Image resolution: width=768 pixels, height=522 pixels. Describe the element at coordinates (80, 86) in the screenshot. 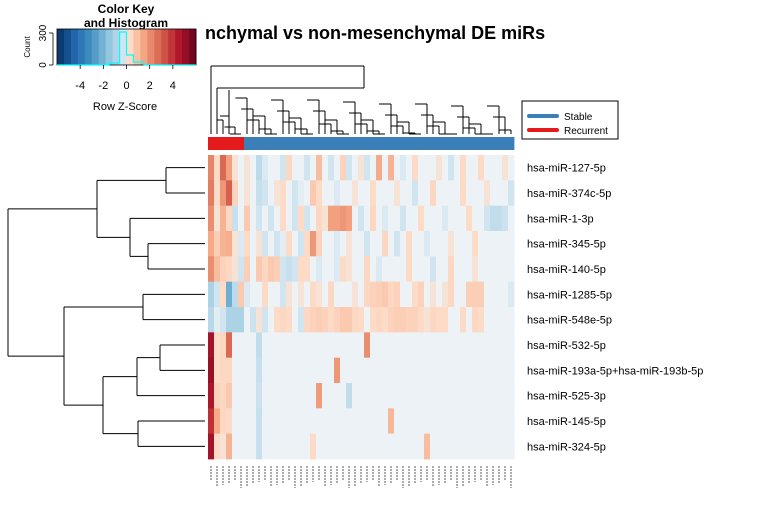

I see `color-key-x-tick-label: -4` at that location.